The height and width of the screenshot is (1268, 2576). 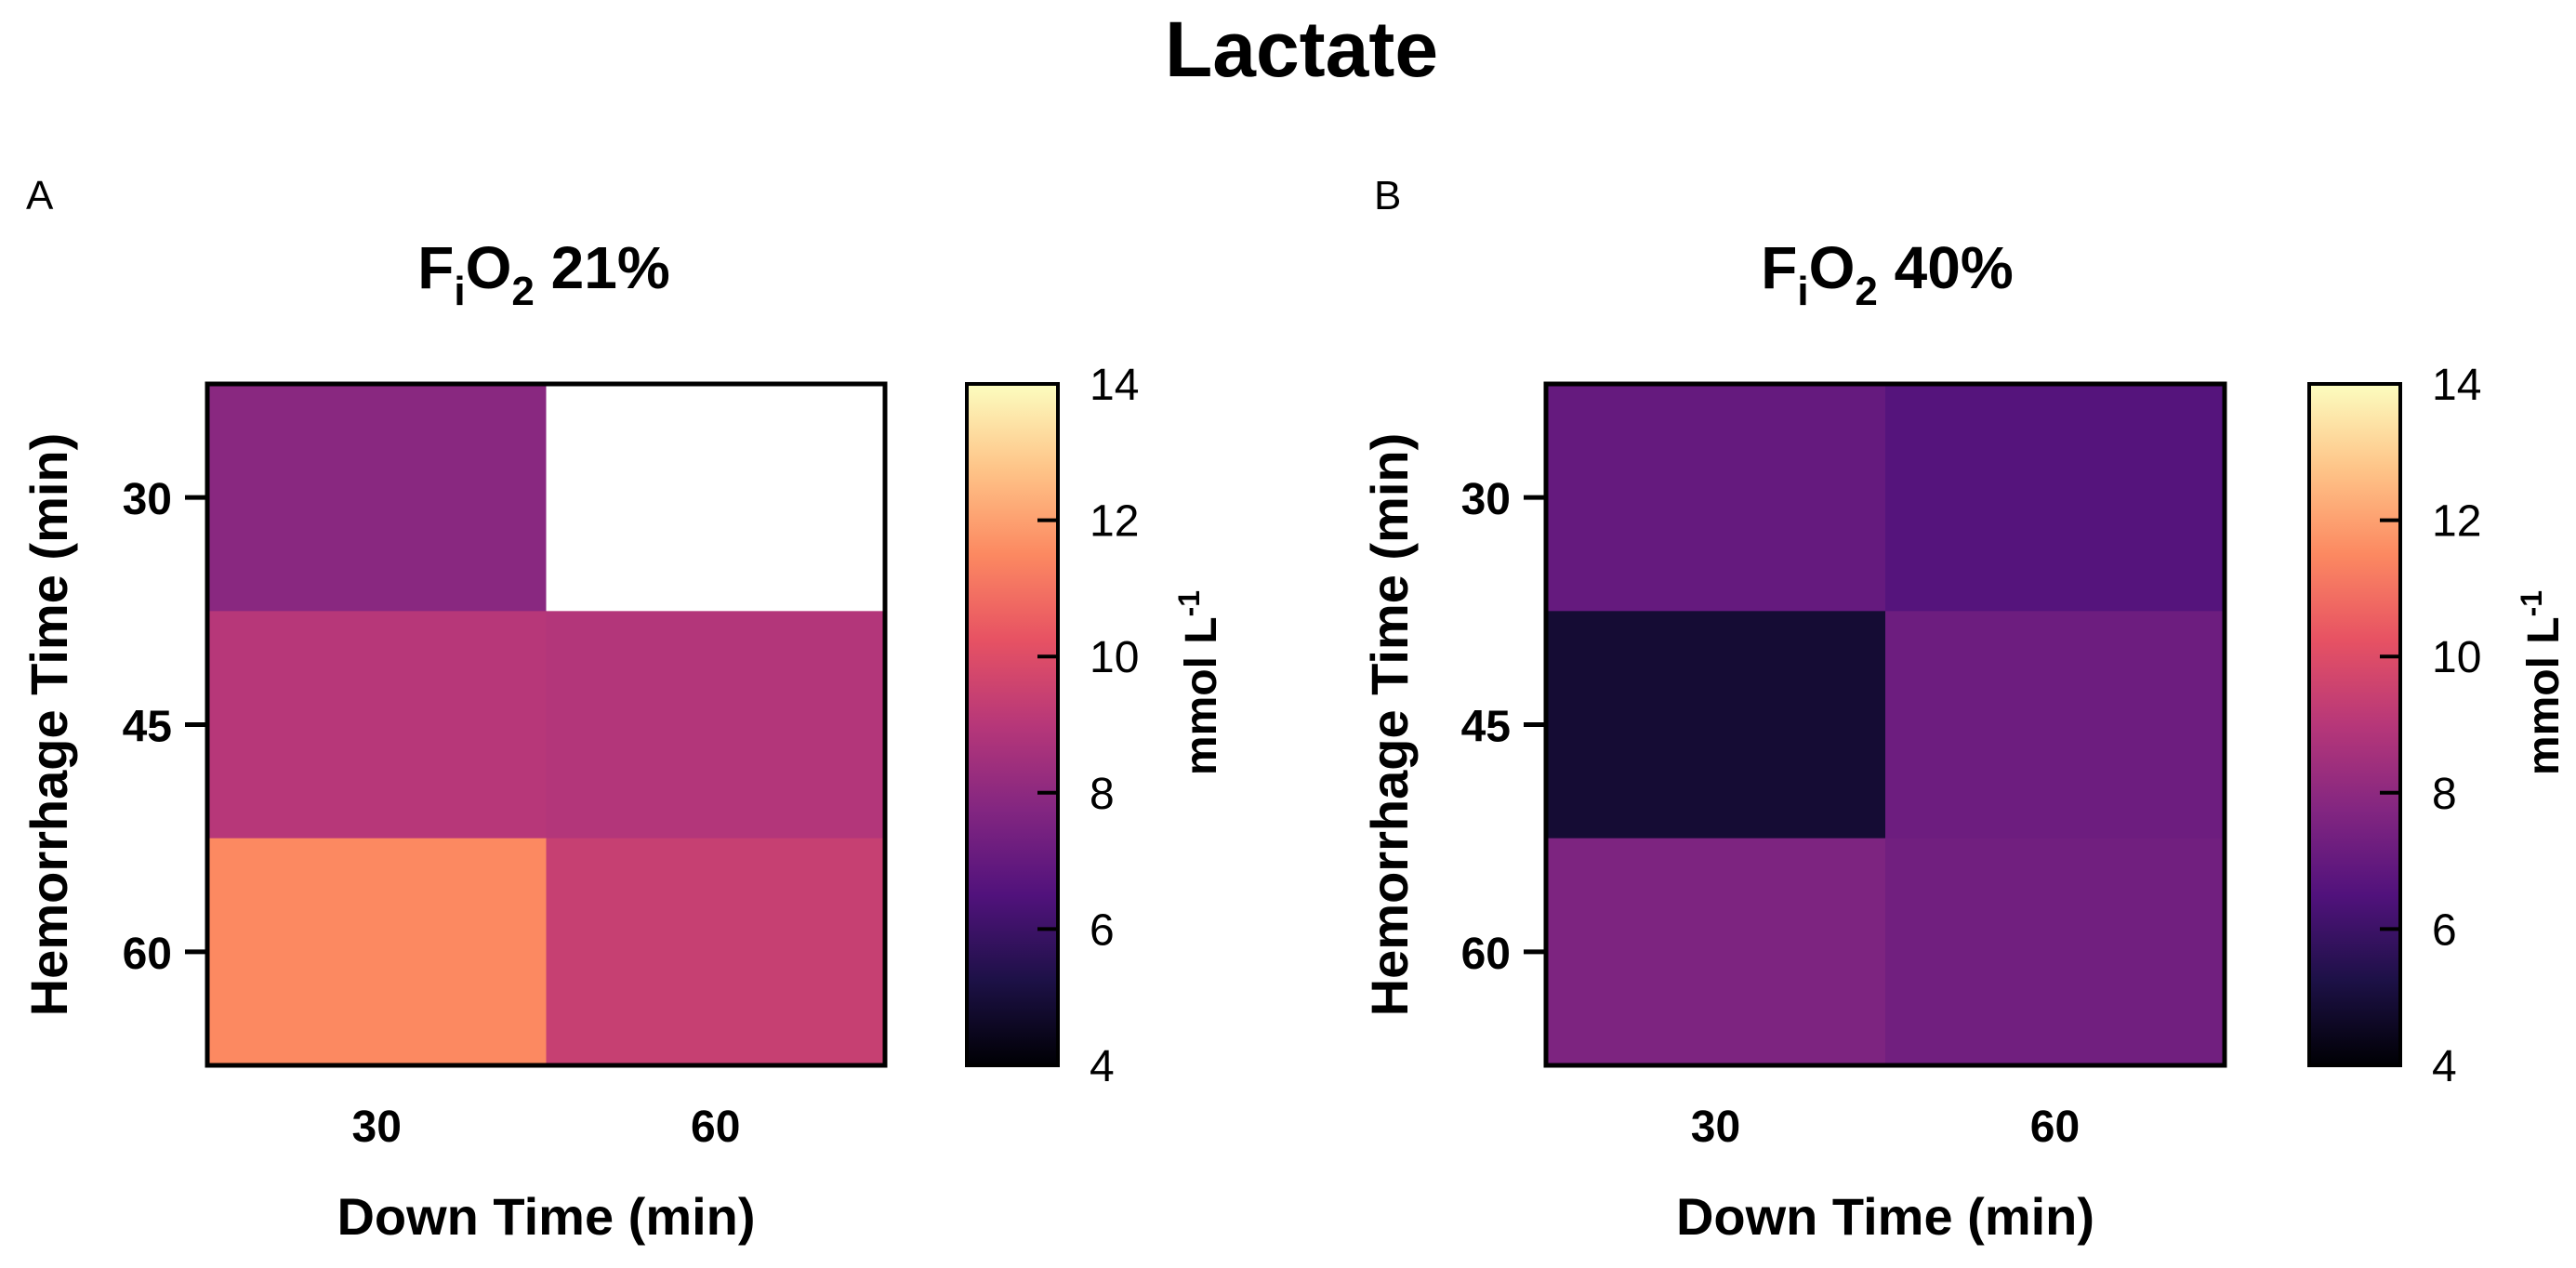 What do you see at coordinates (1887, 274) in the screenshot?
I see `panel-title: FiO2 40%` at bounding box center [1887, 274].